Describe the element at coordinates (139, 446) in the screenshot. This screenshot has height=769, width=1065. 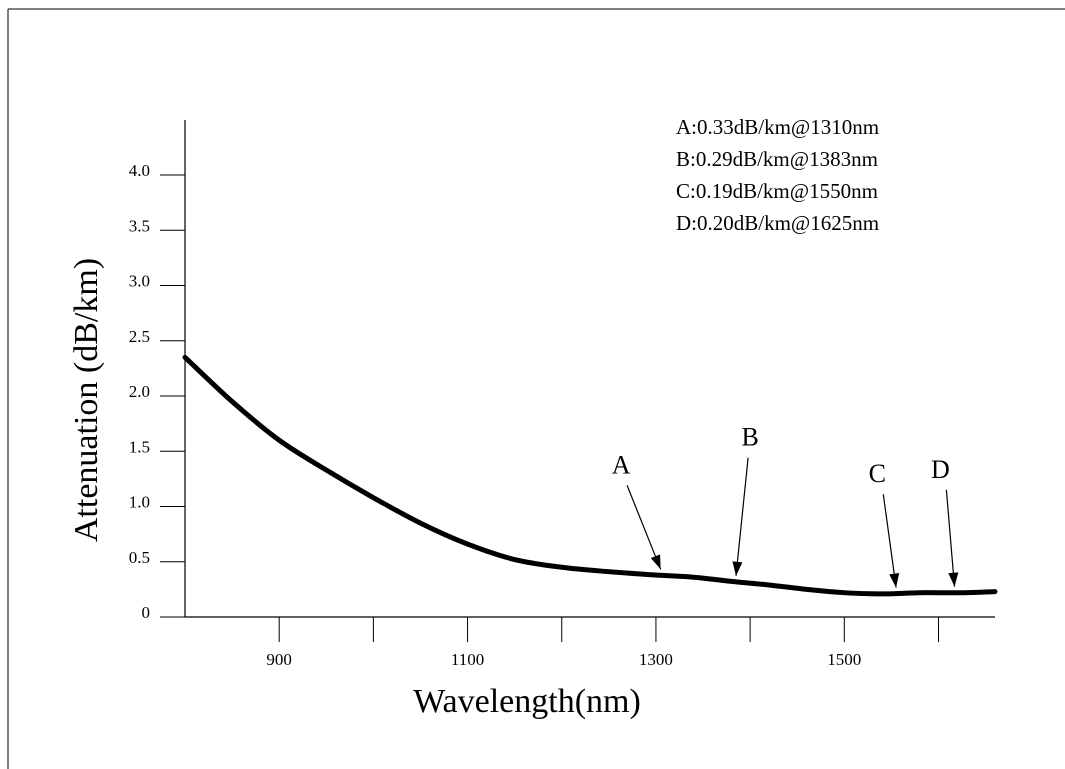
I see `y-tick-label: 1.5` at that location.